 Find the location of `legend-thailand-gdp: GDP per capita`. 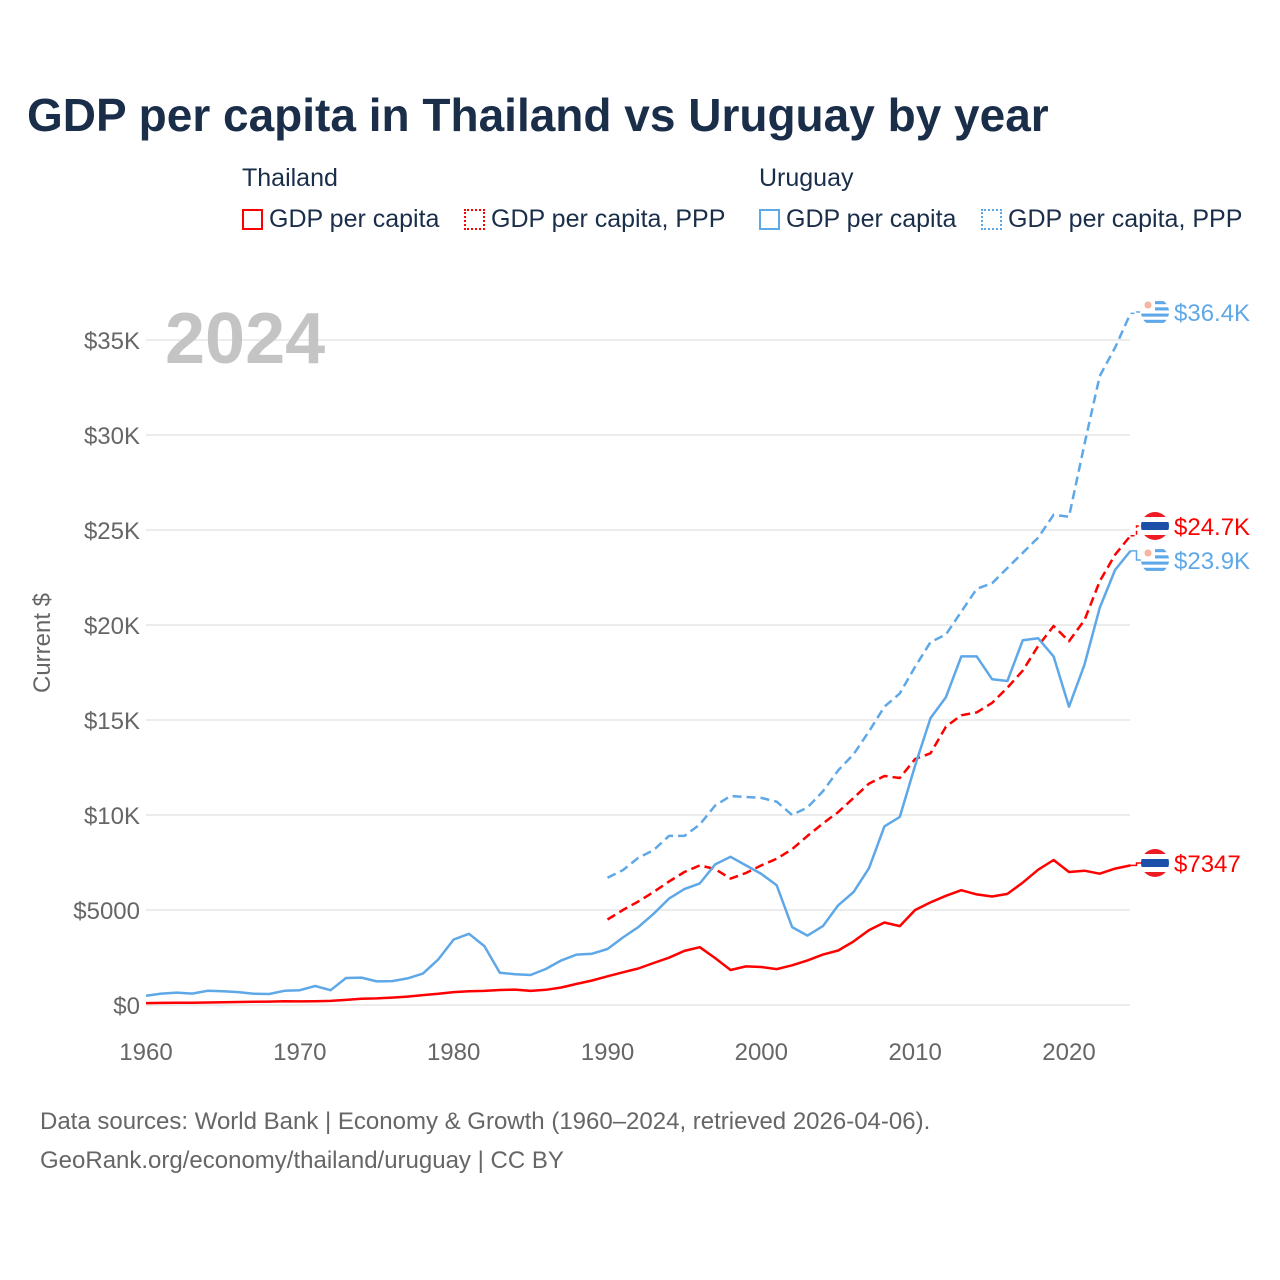

legend-thailand-gdp: GDP per capita is located at coordinates (340, 219).